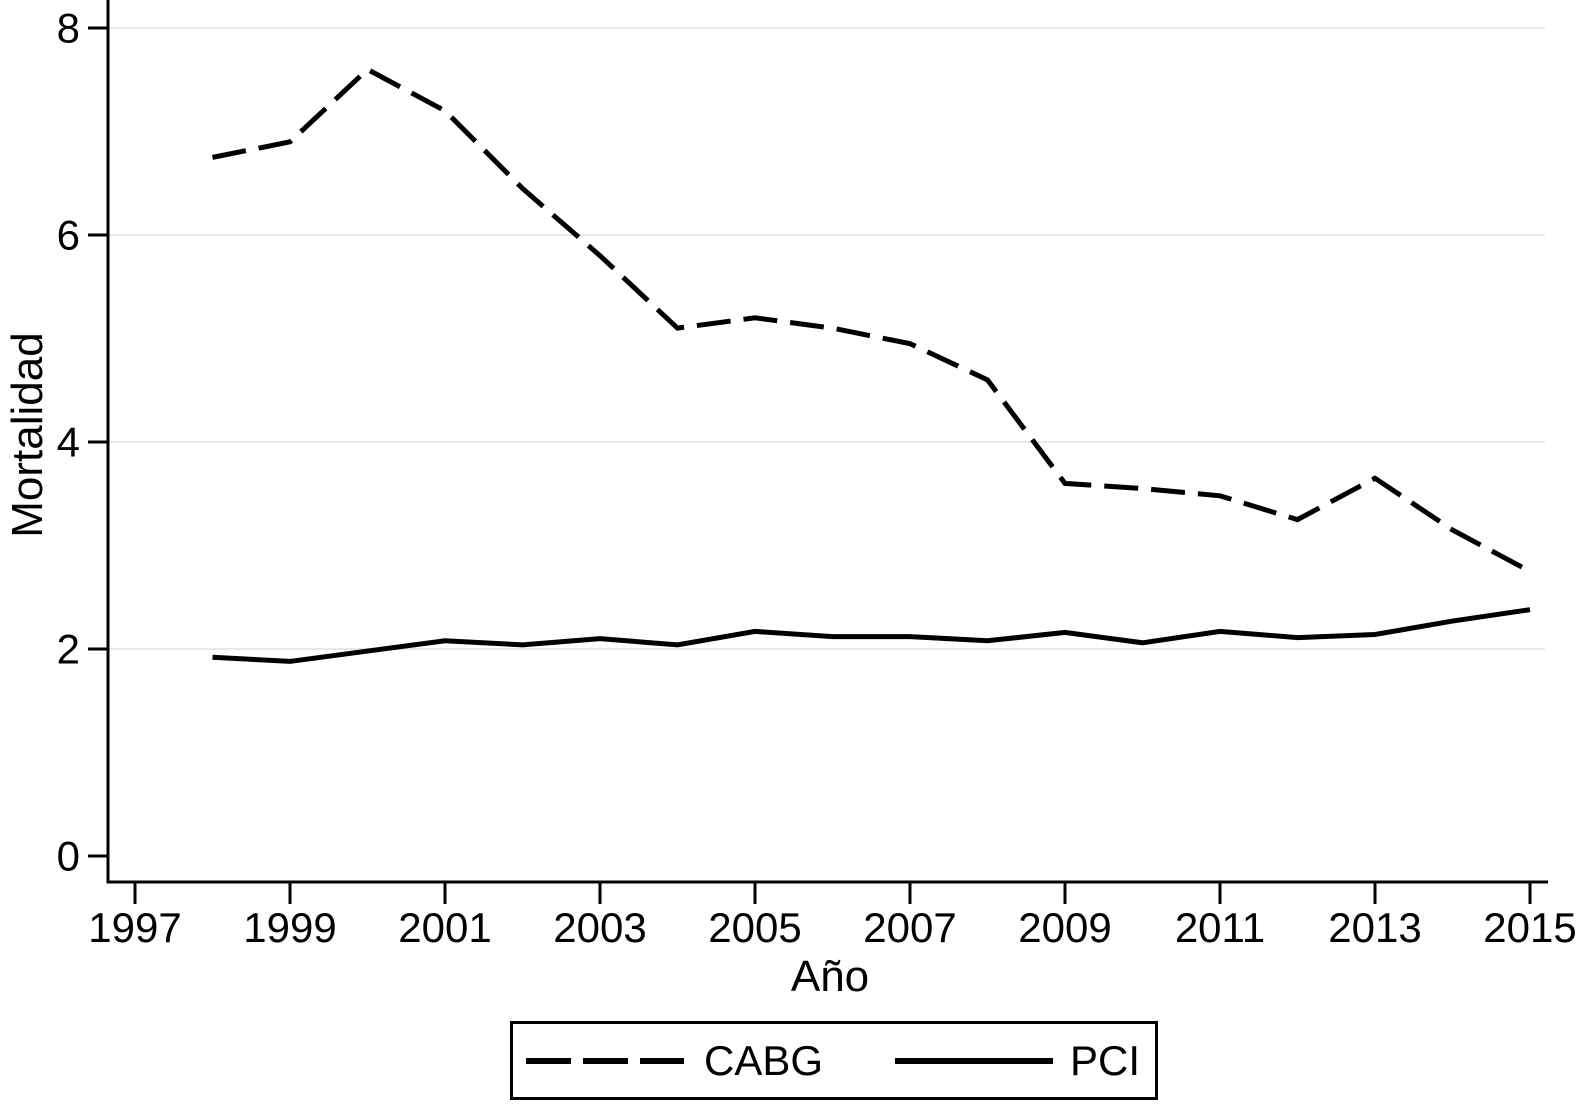 Image resolution: width=1580 pixels, height=1104 pixels. What do you see at coordinates (68, 649) in the screenshot?
I see `y-tick-label: 2` at bounding box center [68, 649].